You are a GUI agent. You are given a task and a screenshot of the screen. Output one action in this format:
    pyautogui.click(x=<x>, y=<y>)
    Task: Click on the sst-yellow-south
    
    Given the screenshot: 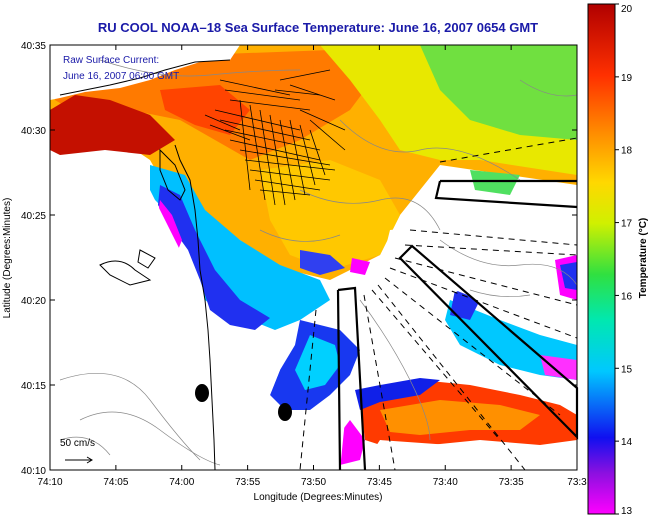 What is the action you would take?
    pyautogui.click(x=330, y=215)
    